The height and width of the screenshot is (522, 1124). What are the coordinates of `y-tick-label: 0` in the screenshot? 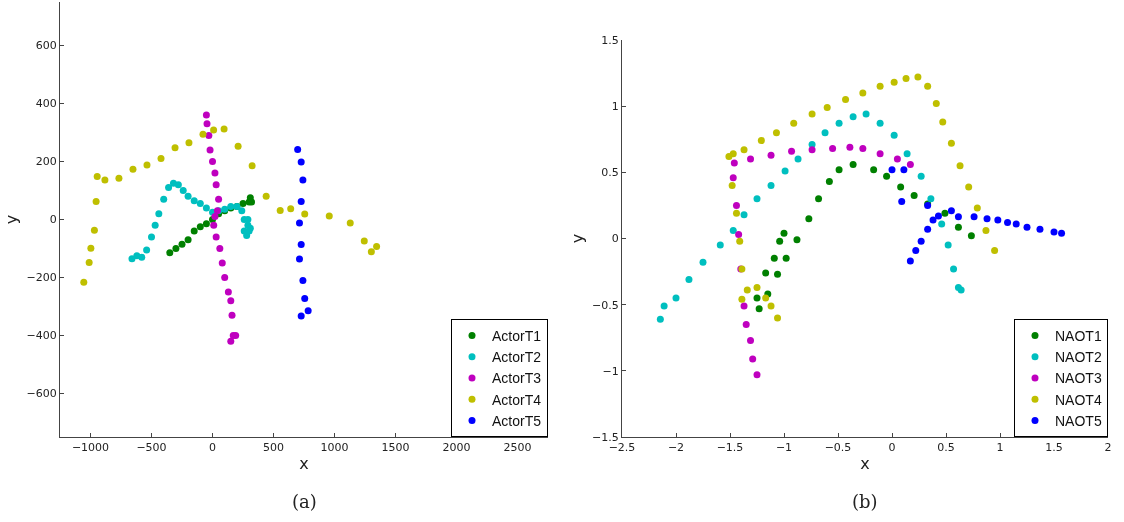 It's located at (53, 220).